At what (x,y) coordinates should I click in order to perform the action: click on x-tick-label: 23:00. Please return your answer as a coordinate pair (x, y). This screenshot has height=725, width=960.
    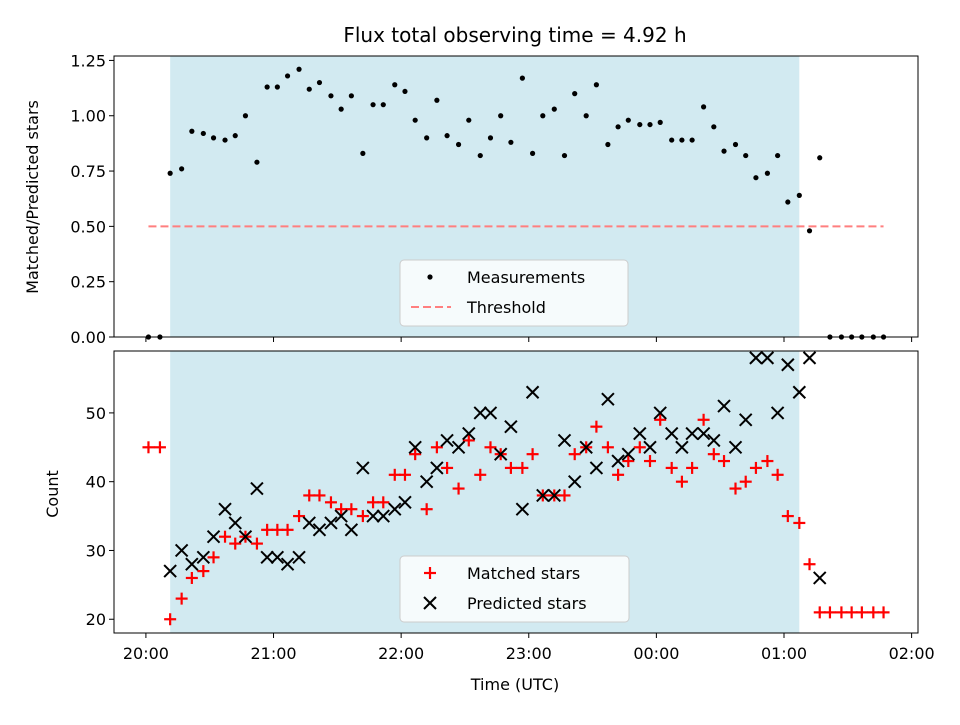
    Looking at the image, I should click on (529, 653).